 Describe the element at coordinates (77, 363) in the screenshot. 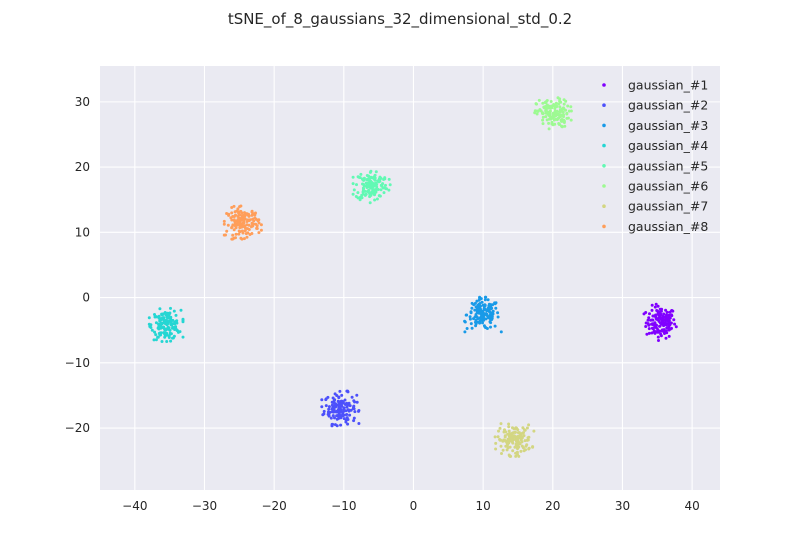

I see `y-tick-label: −10` at that location.